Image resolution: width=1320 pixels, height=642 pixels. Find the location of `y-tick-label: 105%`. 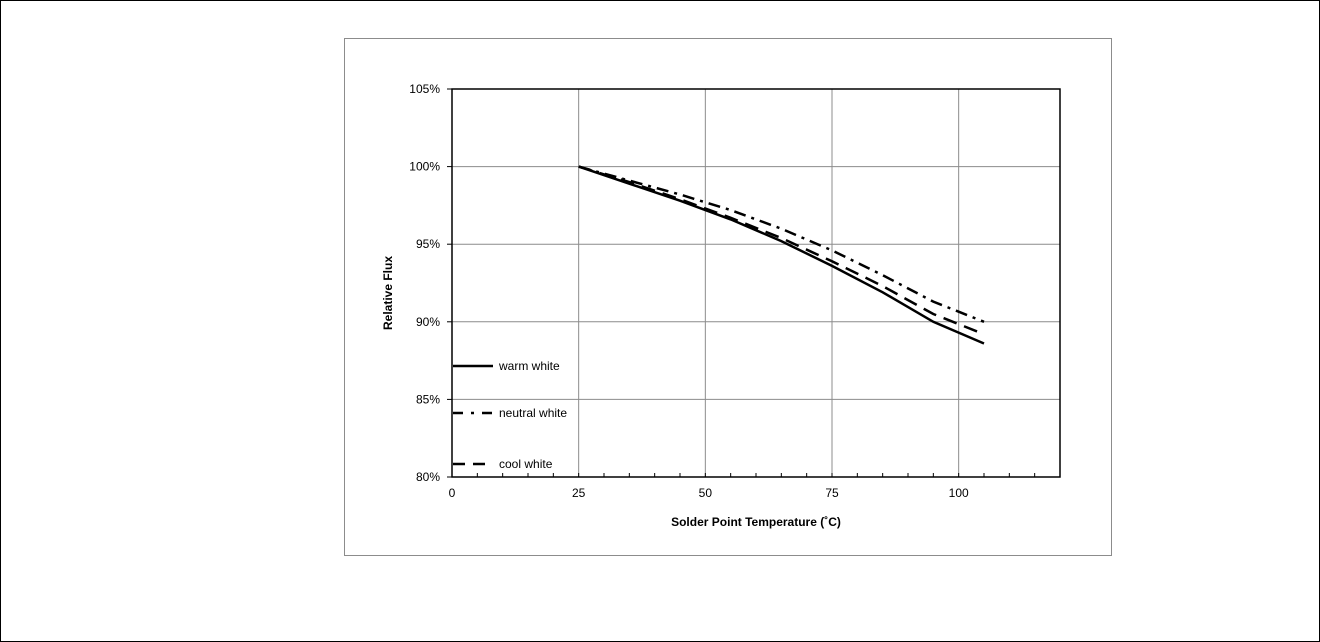

y-tick-label: 105% is located at coordinates (424, 89).